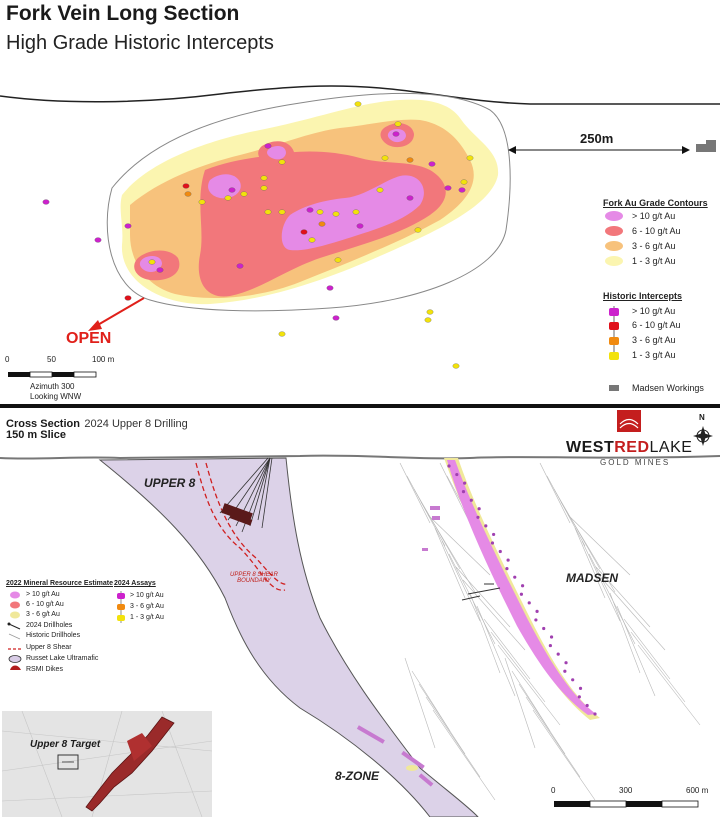  Describe the element at coordinates (59, 583) in the screenshot. I see `resource-legend-title: 2022 Mineral Resource Estimate` at that location.